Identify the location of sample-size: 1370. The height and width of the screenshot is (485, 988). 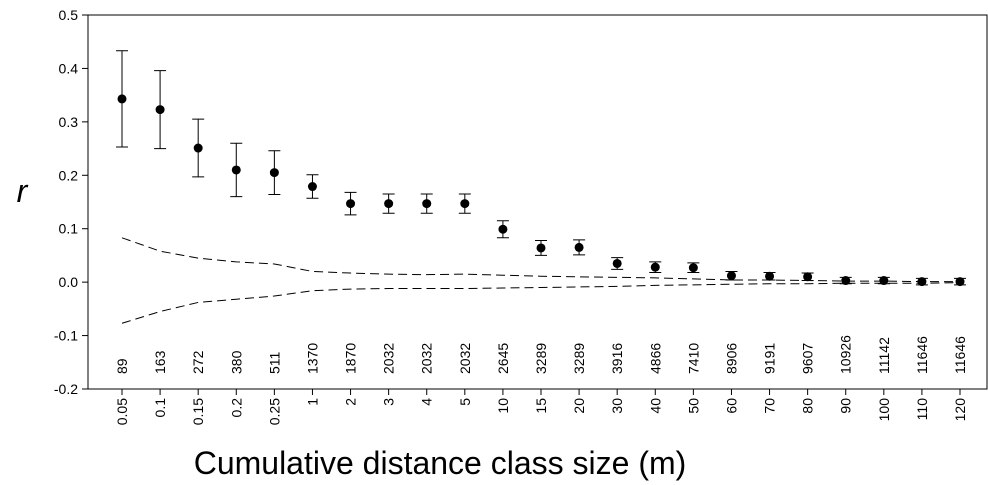
(312, 358).